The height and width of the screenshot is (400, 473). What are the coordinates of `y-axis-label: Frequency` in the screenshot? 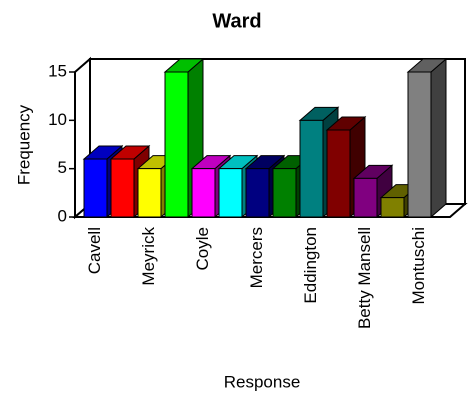 It's located at (23, 144).